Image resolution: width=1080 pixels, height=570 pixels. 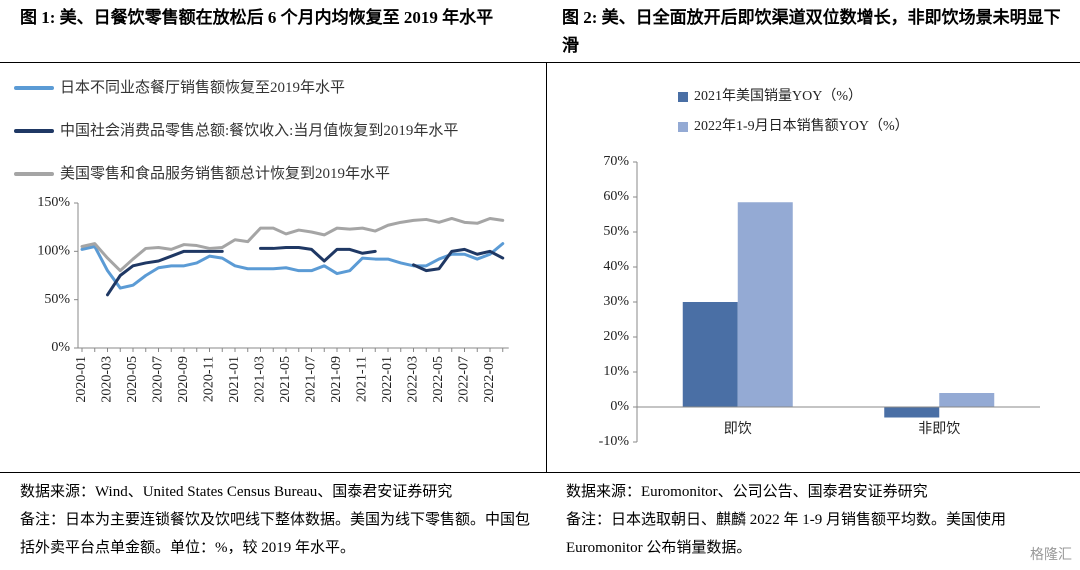 I want to click on y-tick-label: -10%, so click(x=614, y=441).